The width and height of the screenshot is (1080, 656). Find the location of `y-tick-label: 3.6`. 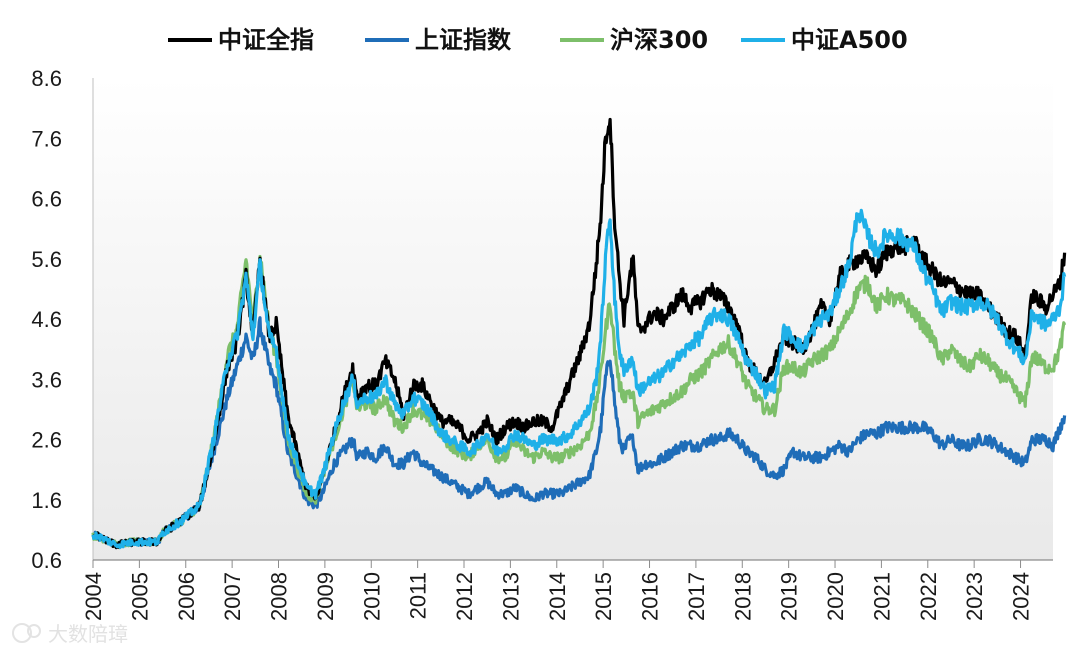

y-tick-label: 3.6 is located at coordinates (46, 379).